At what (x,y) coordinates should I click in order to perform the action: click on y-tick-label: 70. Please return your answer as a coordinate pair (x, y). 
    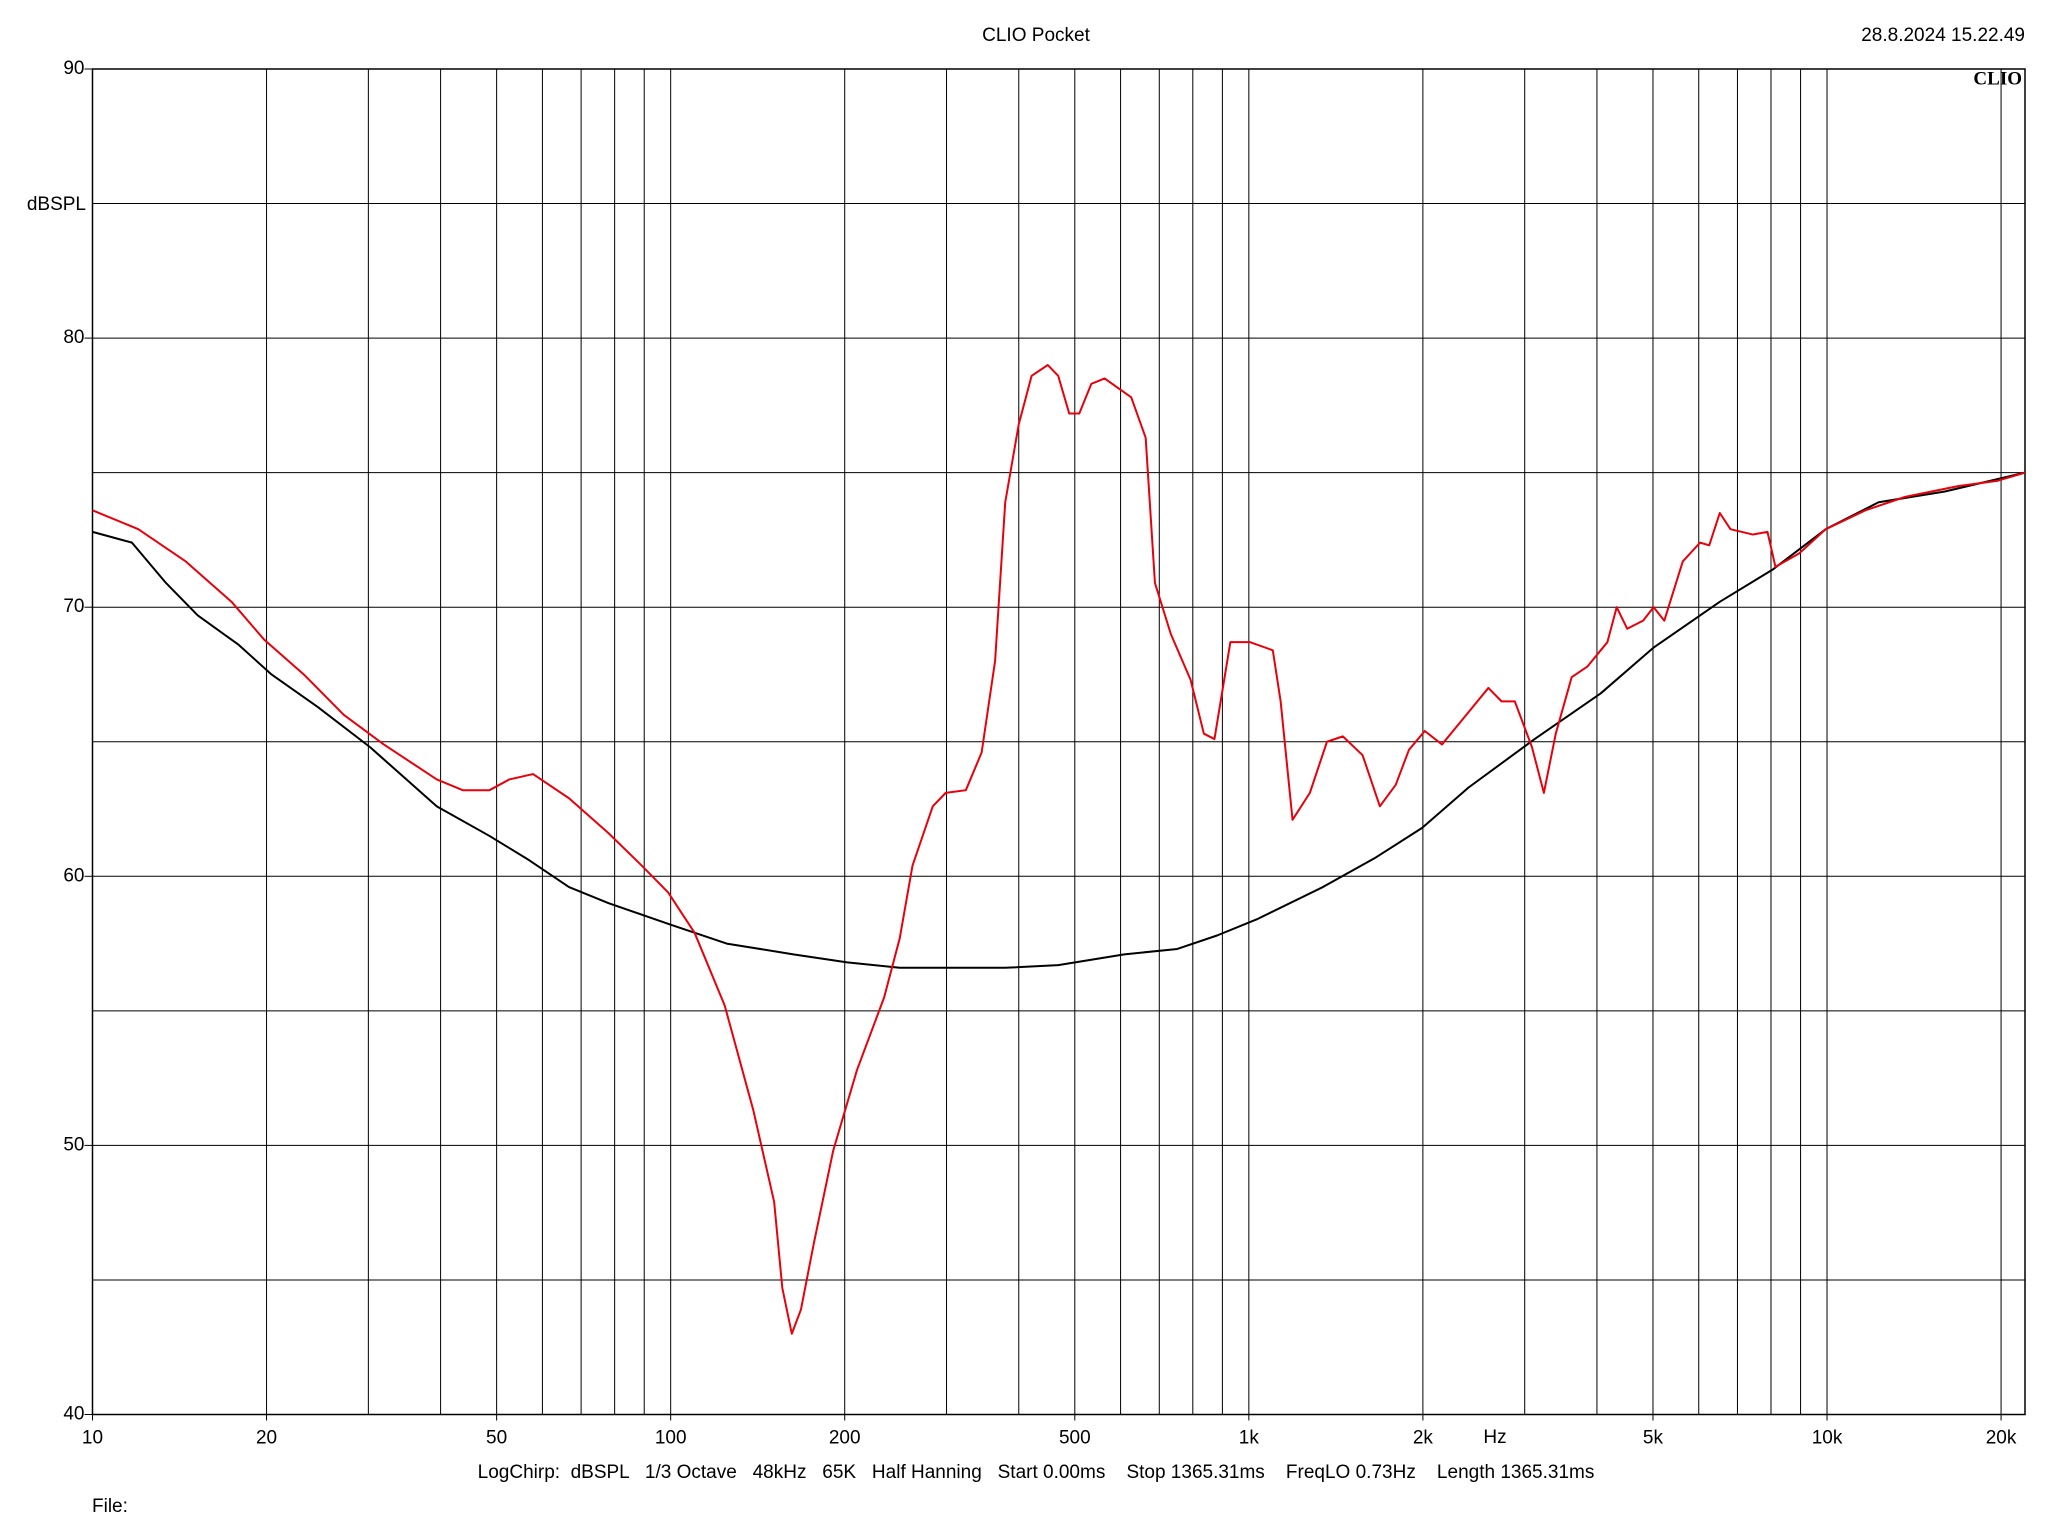
    Looking at the image, I should click on (73, 606).